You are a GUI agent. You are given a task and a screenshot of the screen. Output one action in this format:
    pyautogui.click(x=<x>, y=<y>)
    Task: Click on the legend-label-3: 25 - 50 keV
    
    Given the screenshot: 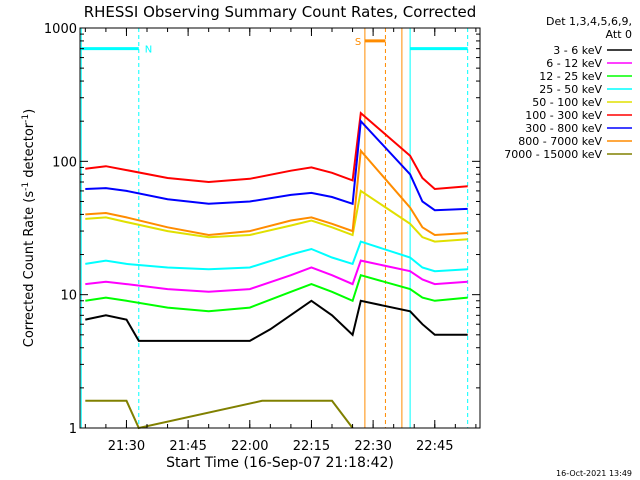 What is the action you would take?
    pyautogui.click(x=570, y=89)
    